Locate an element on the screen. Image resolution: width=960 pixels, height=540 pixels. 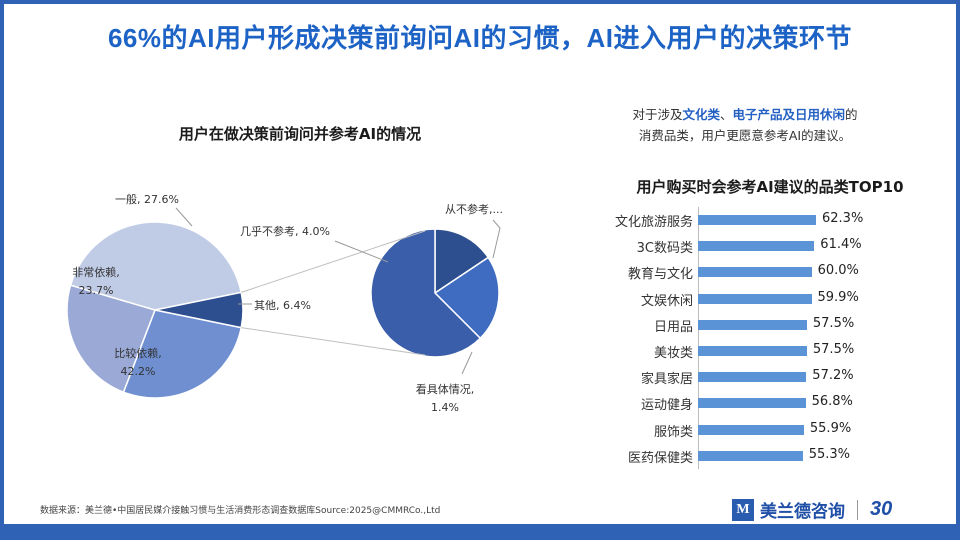
label-other: 其他, 6.4% is located at coordinates (282, 305).